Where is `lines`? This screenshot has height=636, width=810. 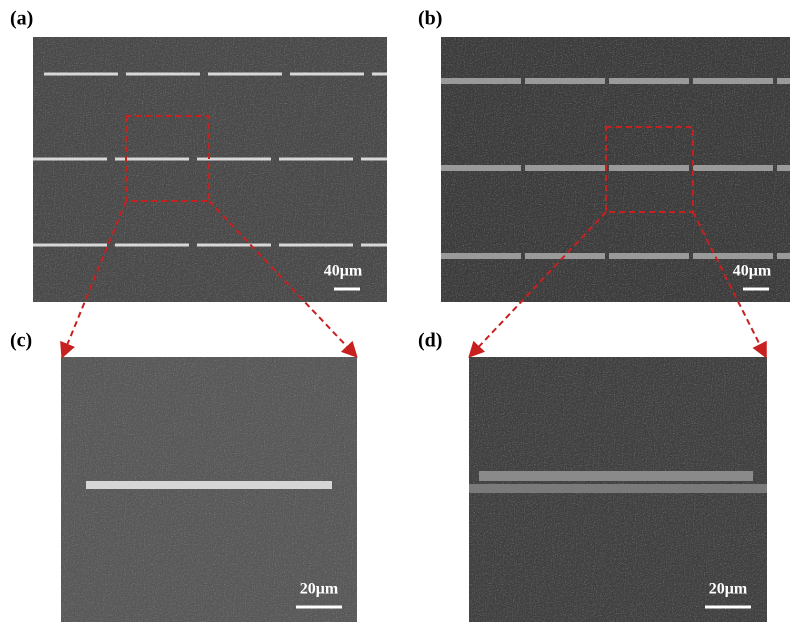
lines is located at coordinates (615, 168).